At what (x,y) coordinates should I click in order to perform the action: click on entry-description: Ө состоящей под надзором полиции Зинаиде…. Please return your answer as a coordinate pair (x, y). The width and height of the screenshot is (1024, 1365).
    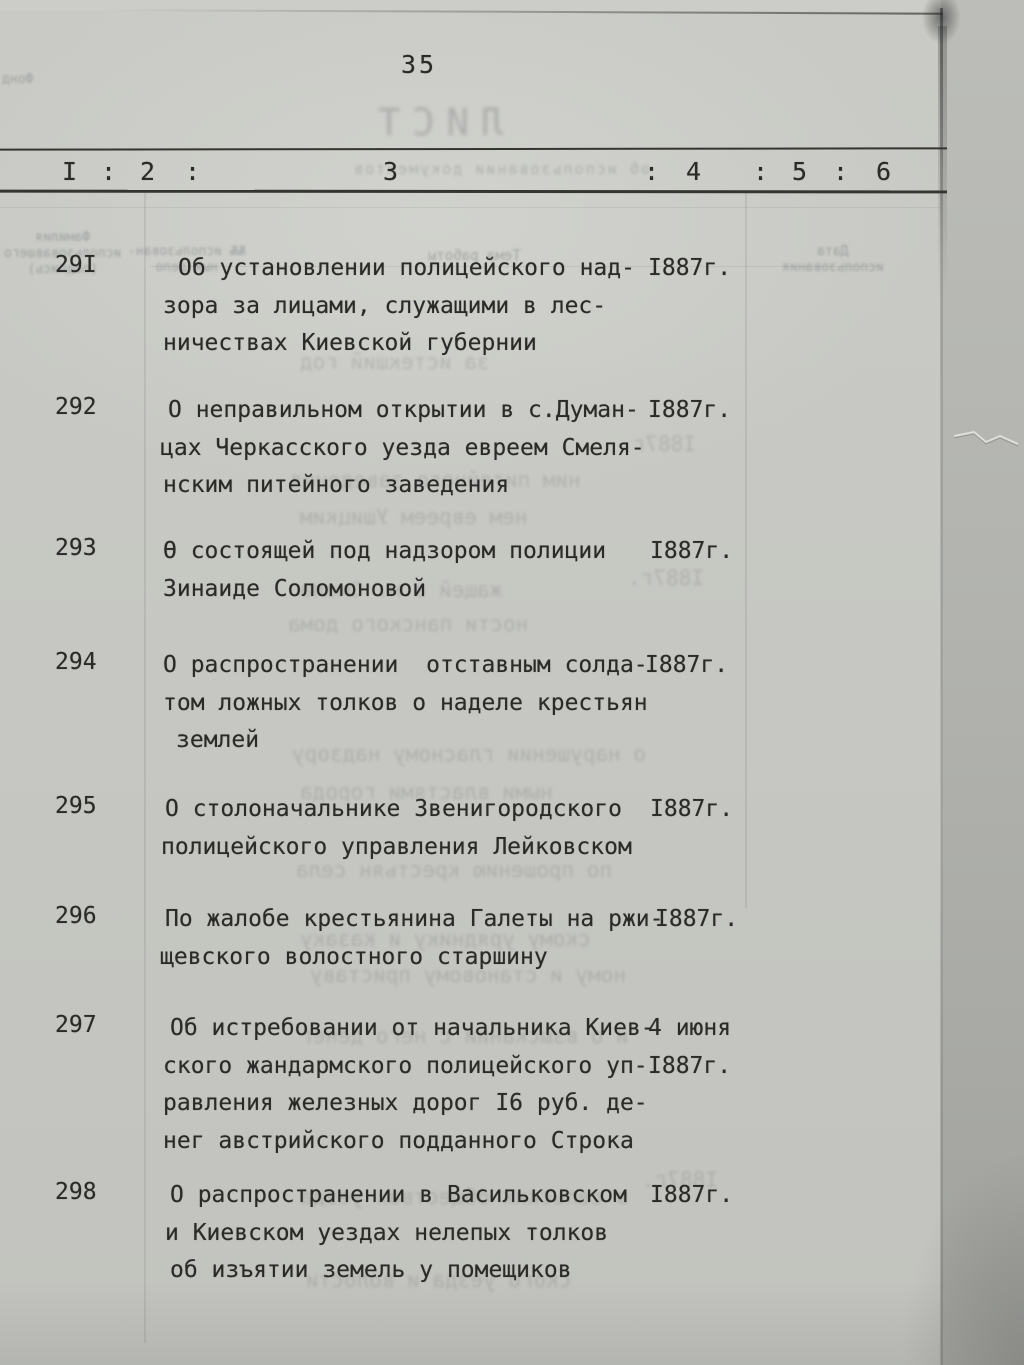
    Looking at the image, I should click on (385, 570).